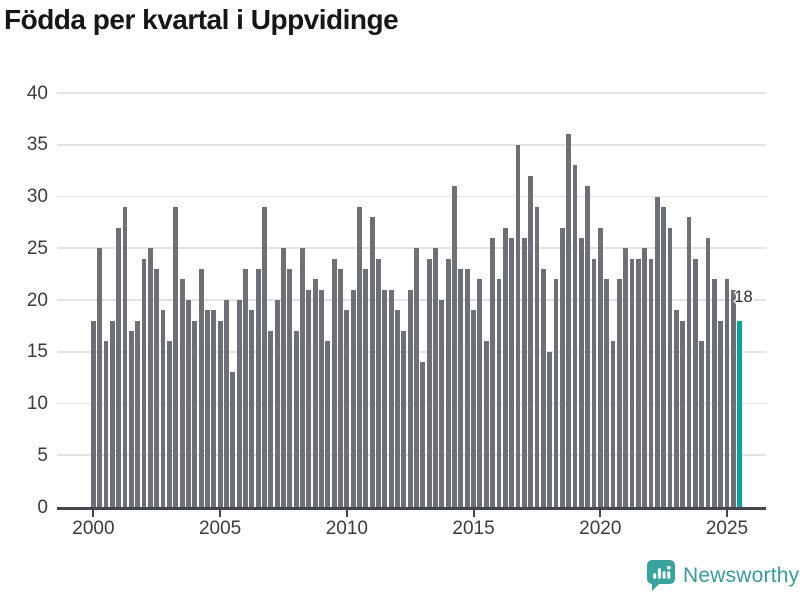 The image size is (800, 600). What do you see at coordinates (600, 367) in the screenshot?
I see `bar-2020-Q1` at bounding box center [600, 367].